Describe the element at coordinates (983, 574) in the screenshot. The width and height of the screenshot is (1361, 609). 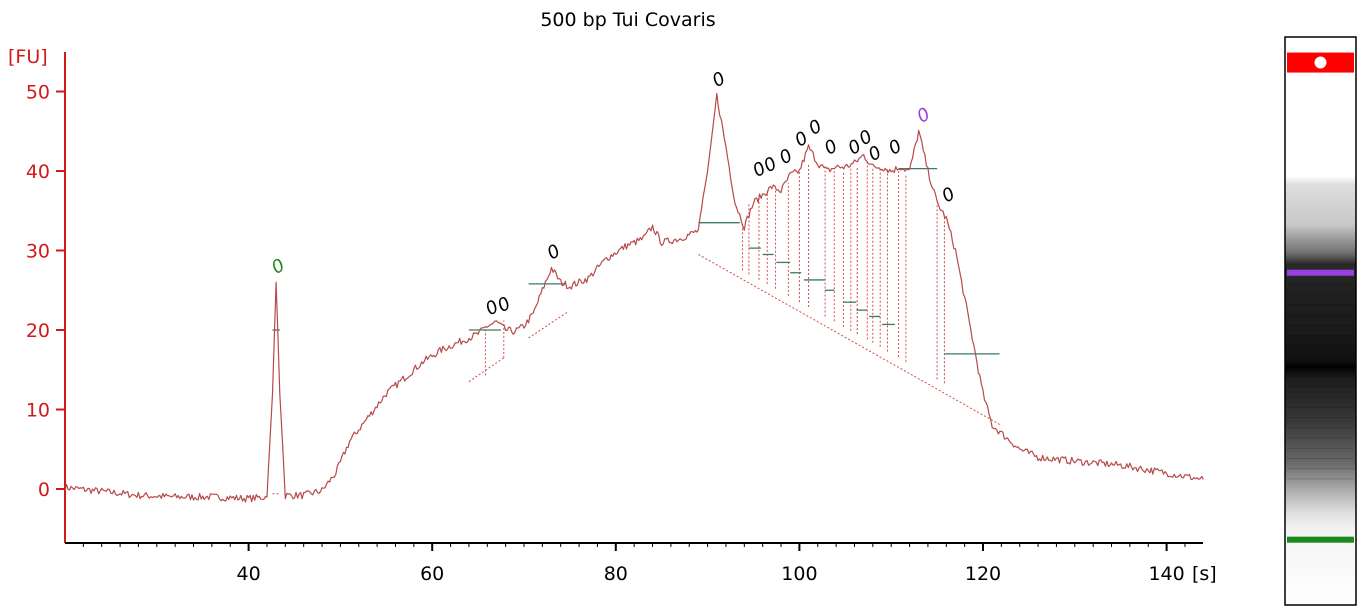
I see `x-tick-label: 120` at that location.